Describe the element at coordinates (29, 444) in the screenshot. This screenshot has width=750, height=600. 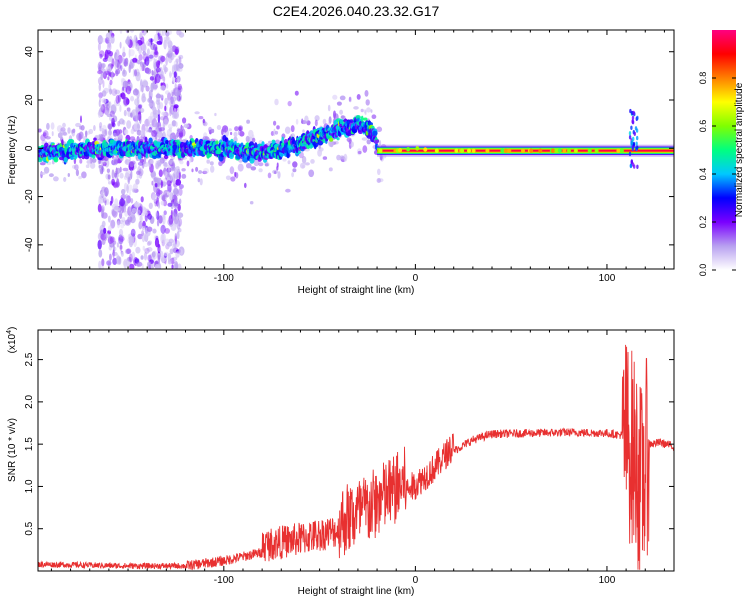
I see `y-tick-label: 1.5` at that location.